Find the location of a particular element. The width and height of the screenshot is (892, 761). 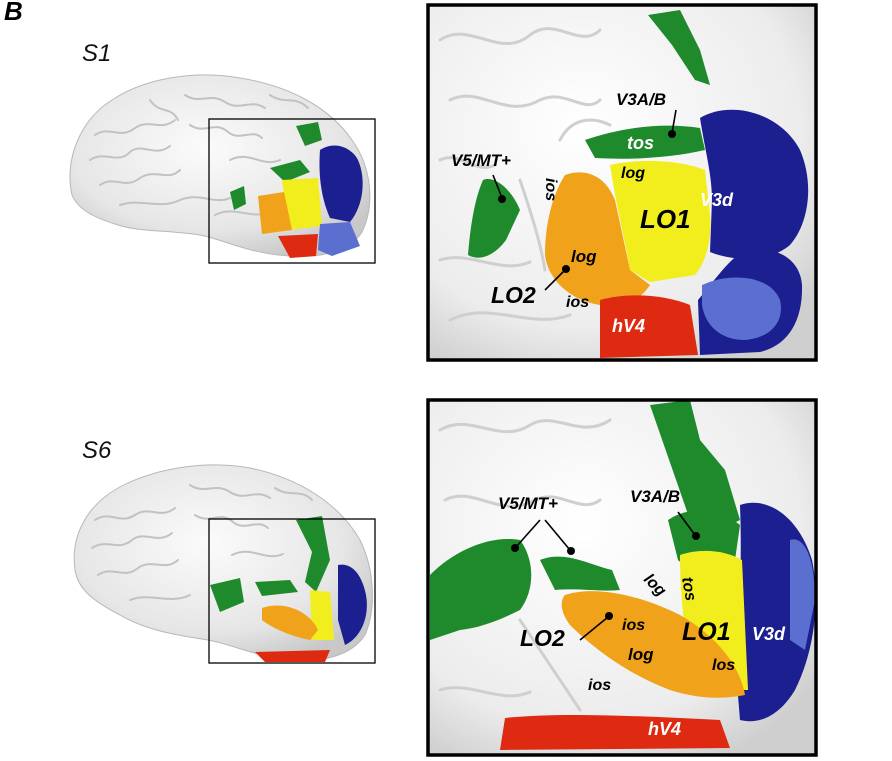

label-s6-v3ab: V3A/B is located at coordinates (655, 496).